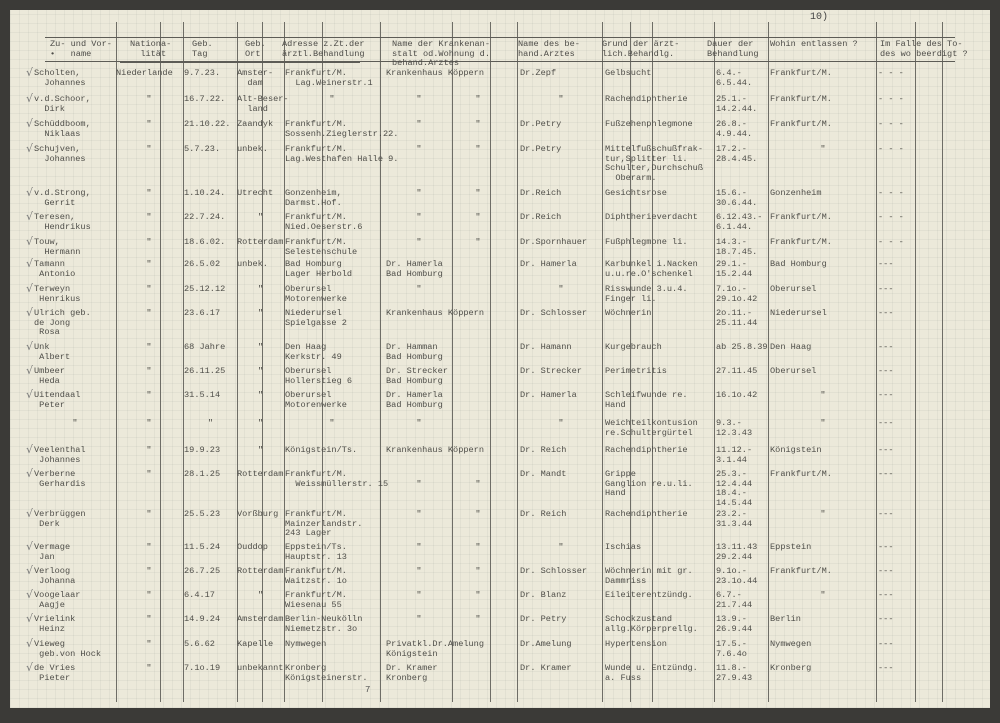 This screenshot has width=1000, height=723. What do you see at coordinates (202, 514) in the screenshot?
I see `cell-birth-date: 25.5.23` at bounding box center [202, 514].